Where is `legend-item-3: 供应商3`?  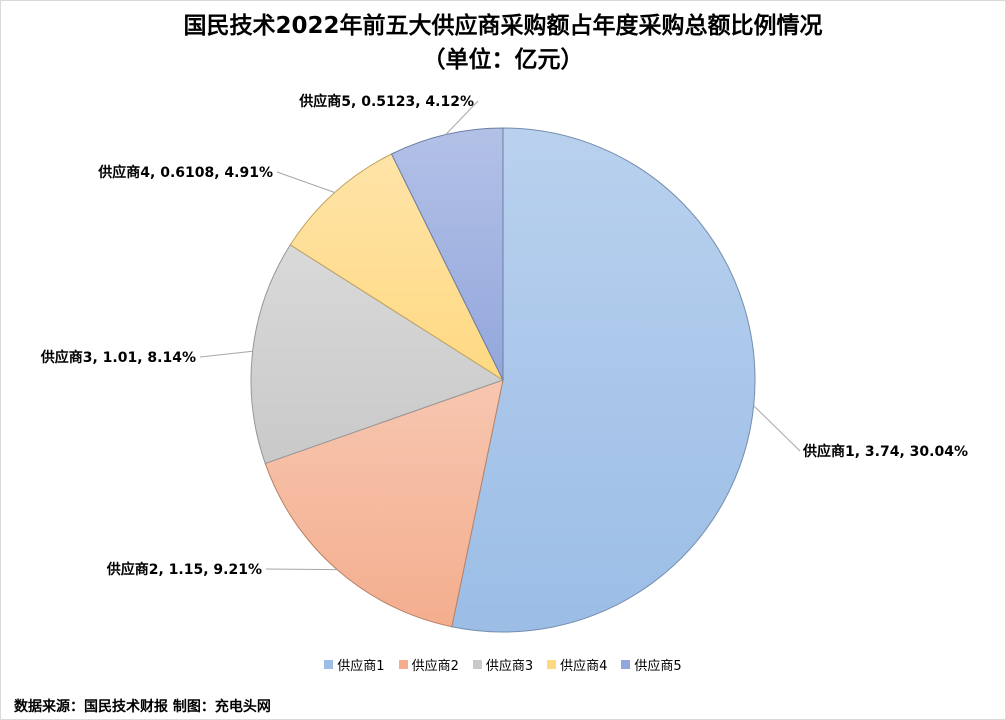 legend-item-3: 供应商3 is located at coordinates (503, 664).